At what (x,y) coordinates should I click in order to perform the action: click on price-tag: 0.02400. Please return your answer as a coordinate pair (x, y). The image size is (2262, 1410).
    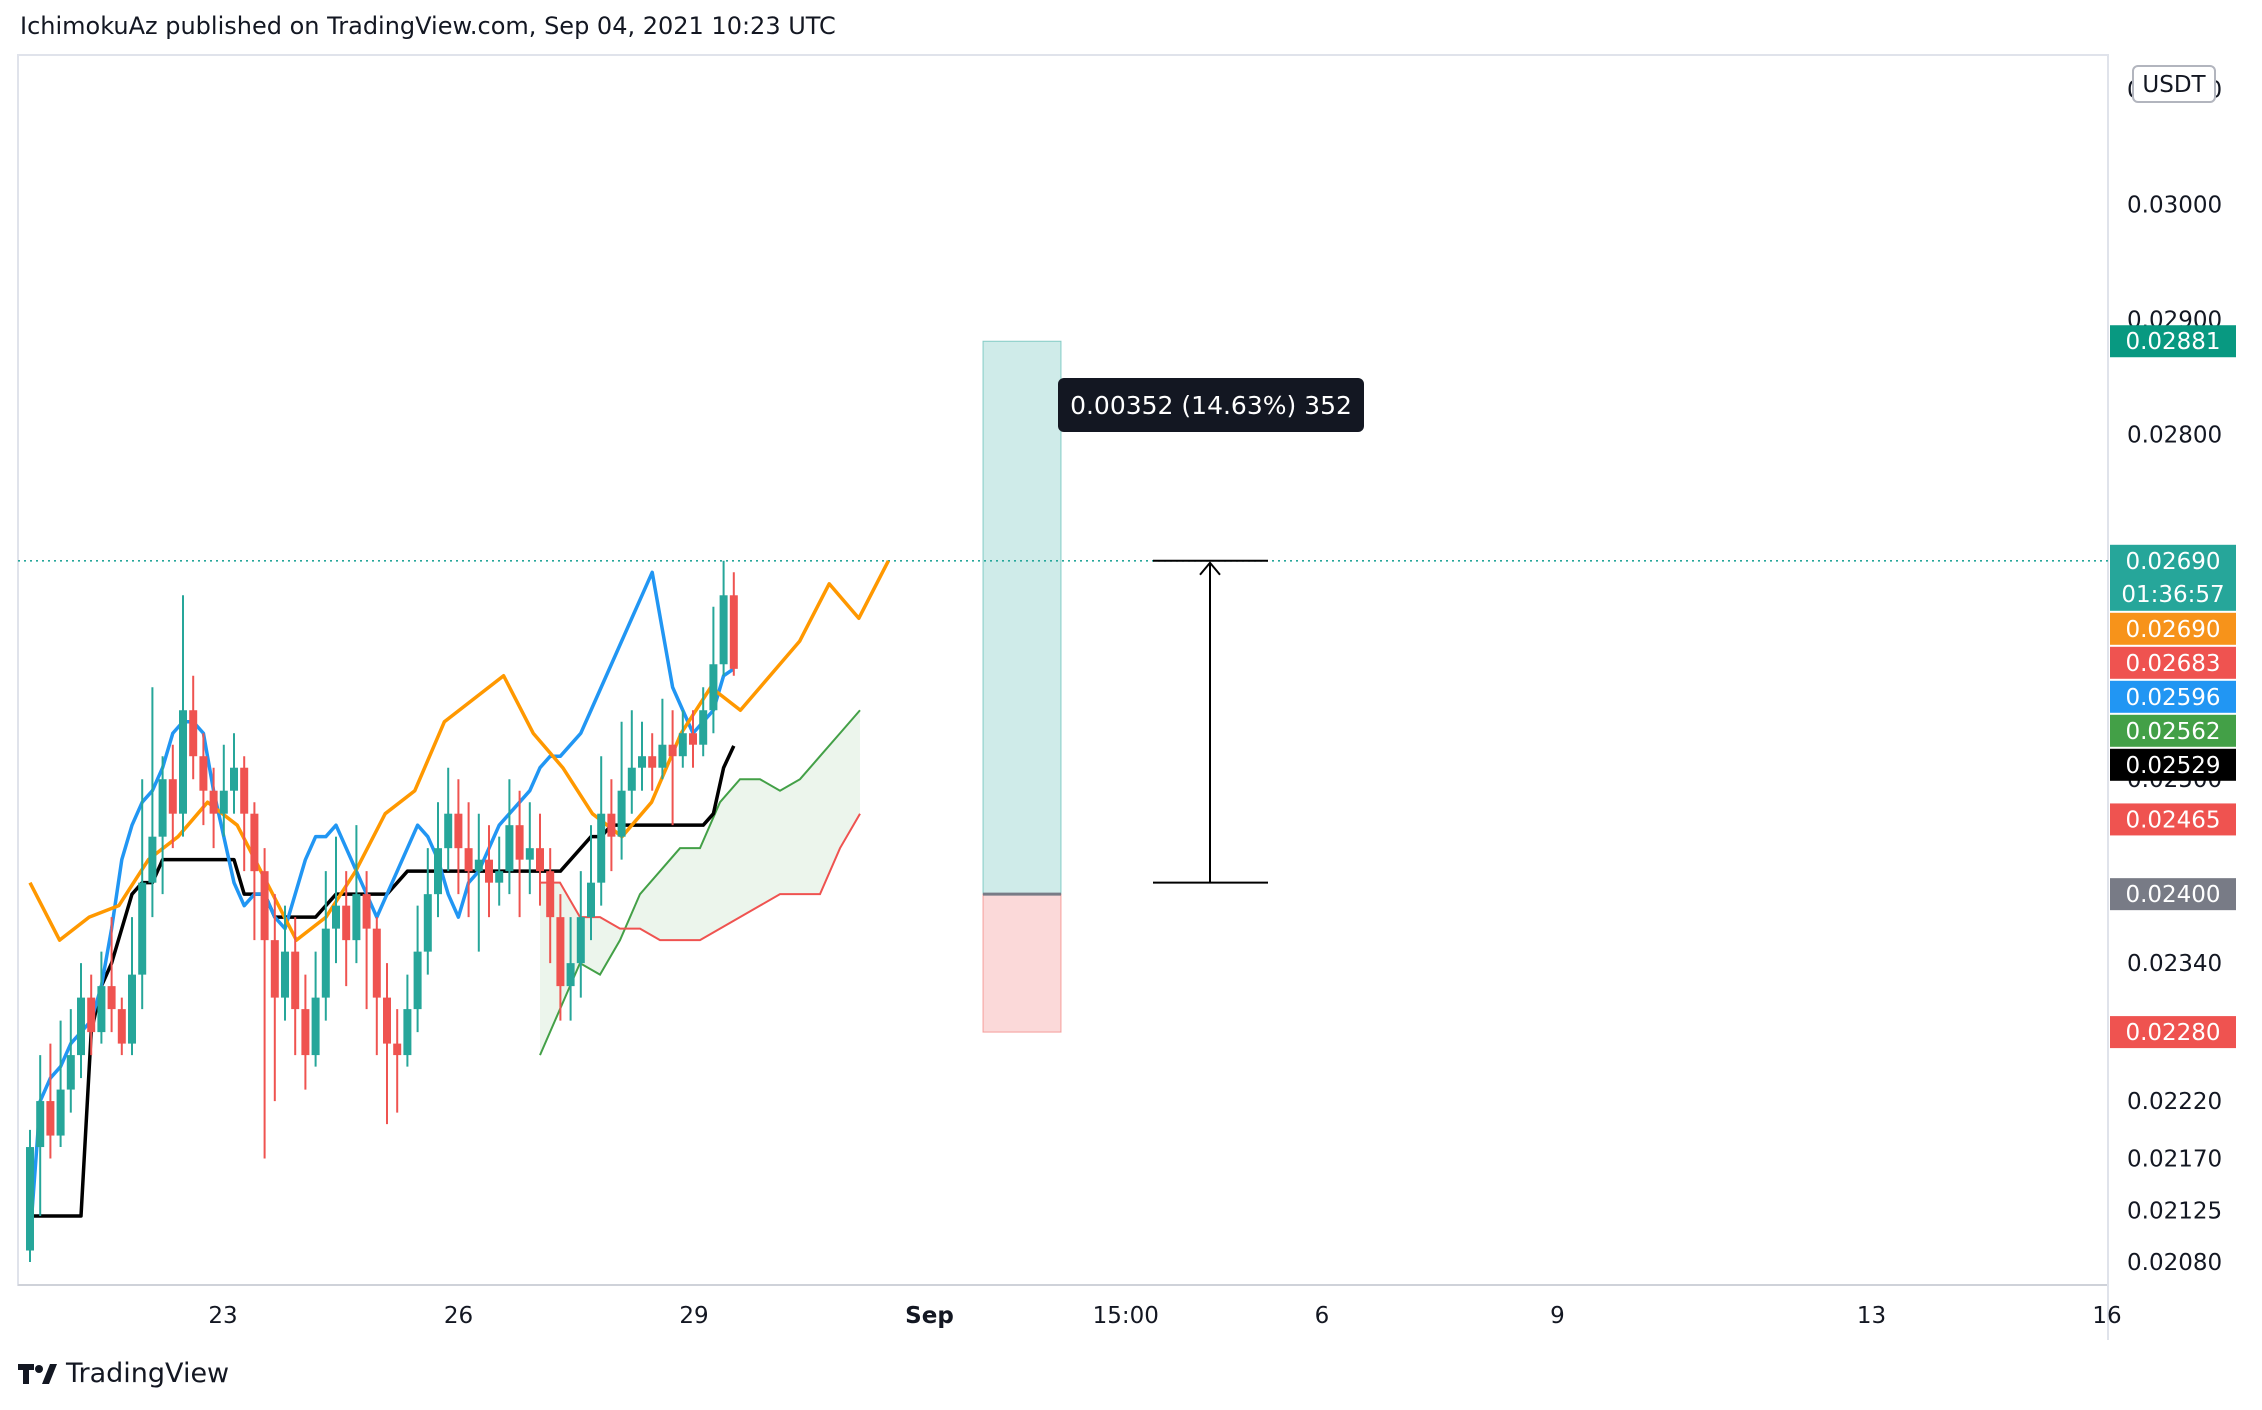
    Looking at the image, I should click on (2173, 894).